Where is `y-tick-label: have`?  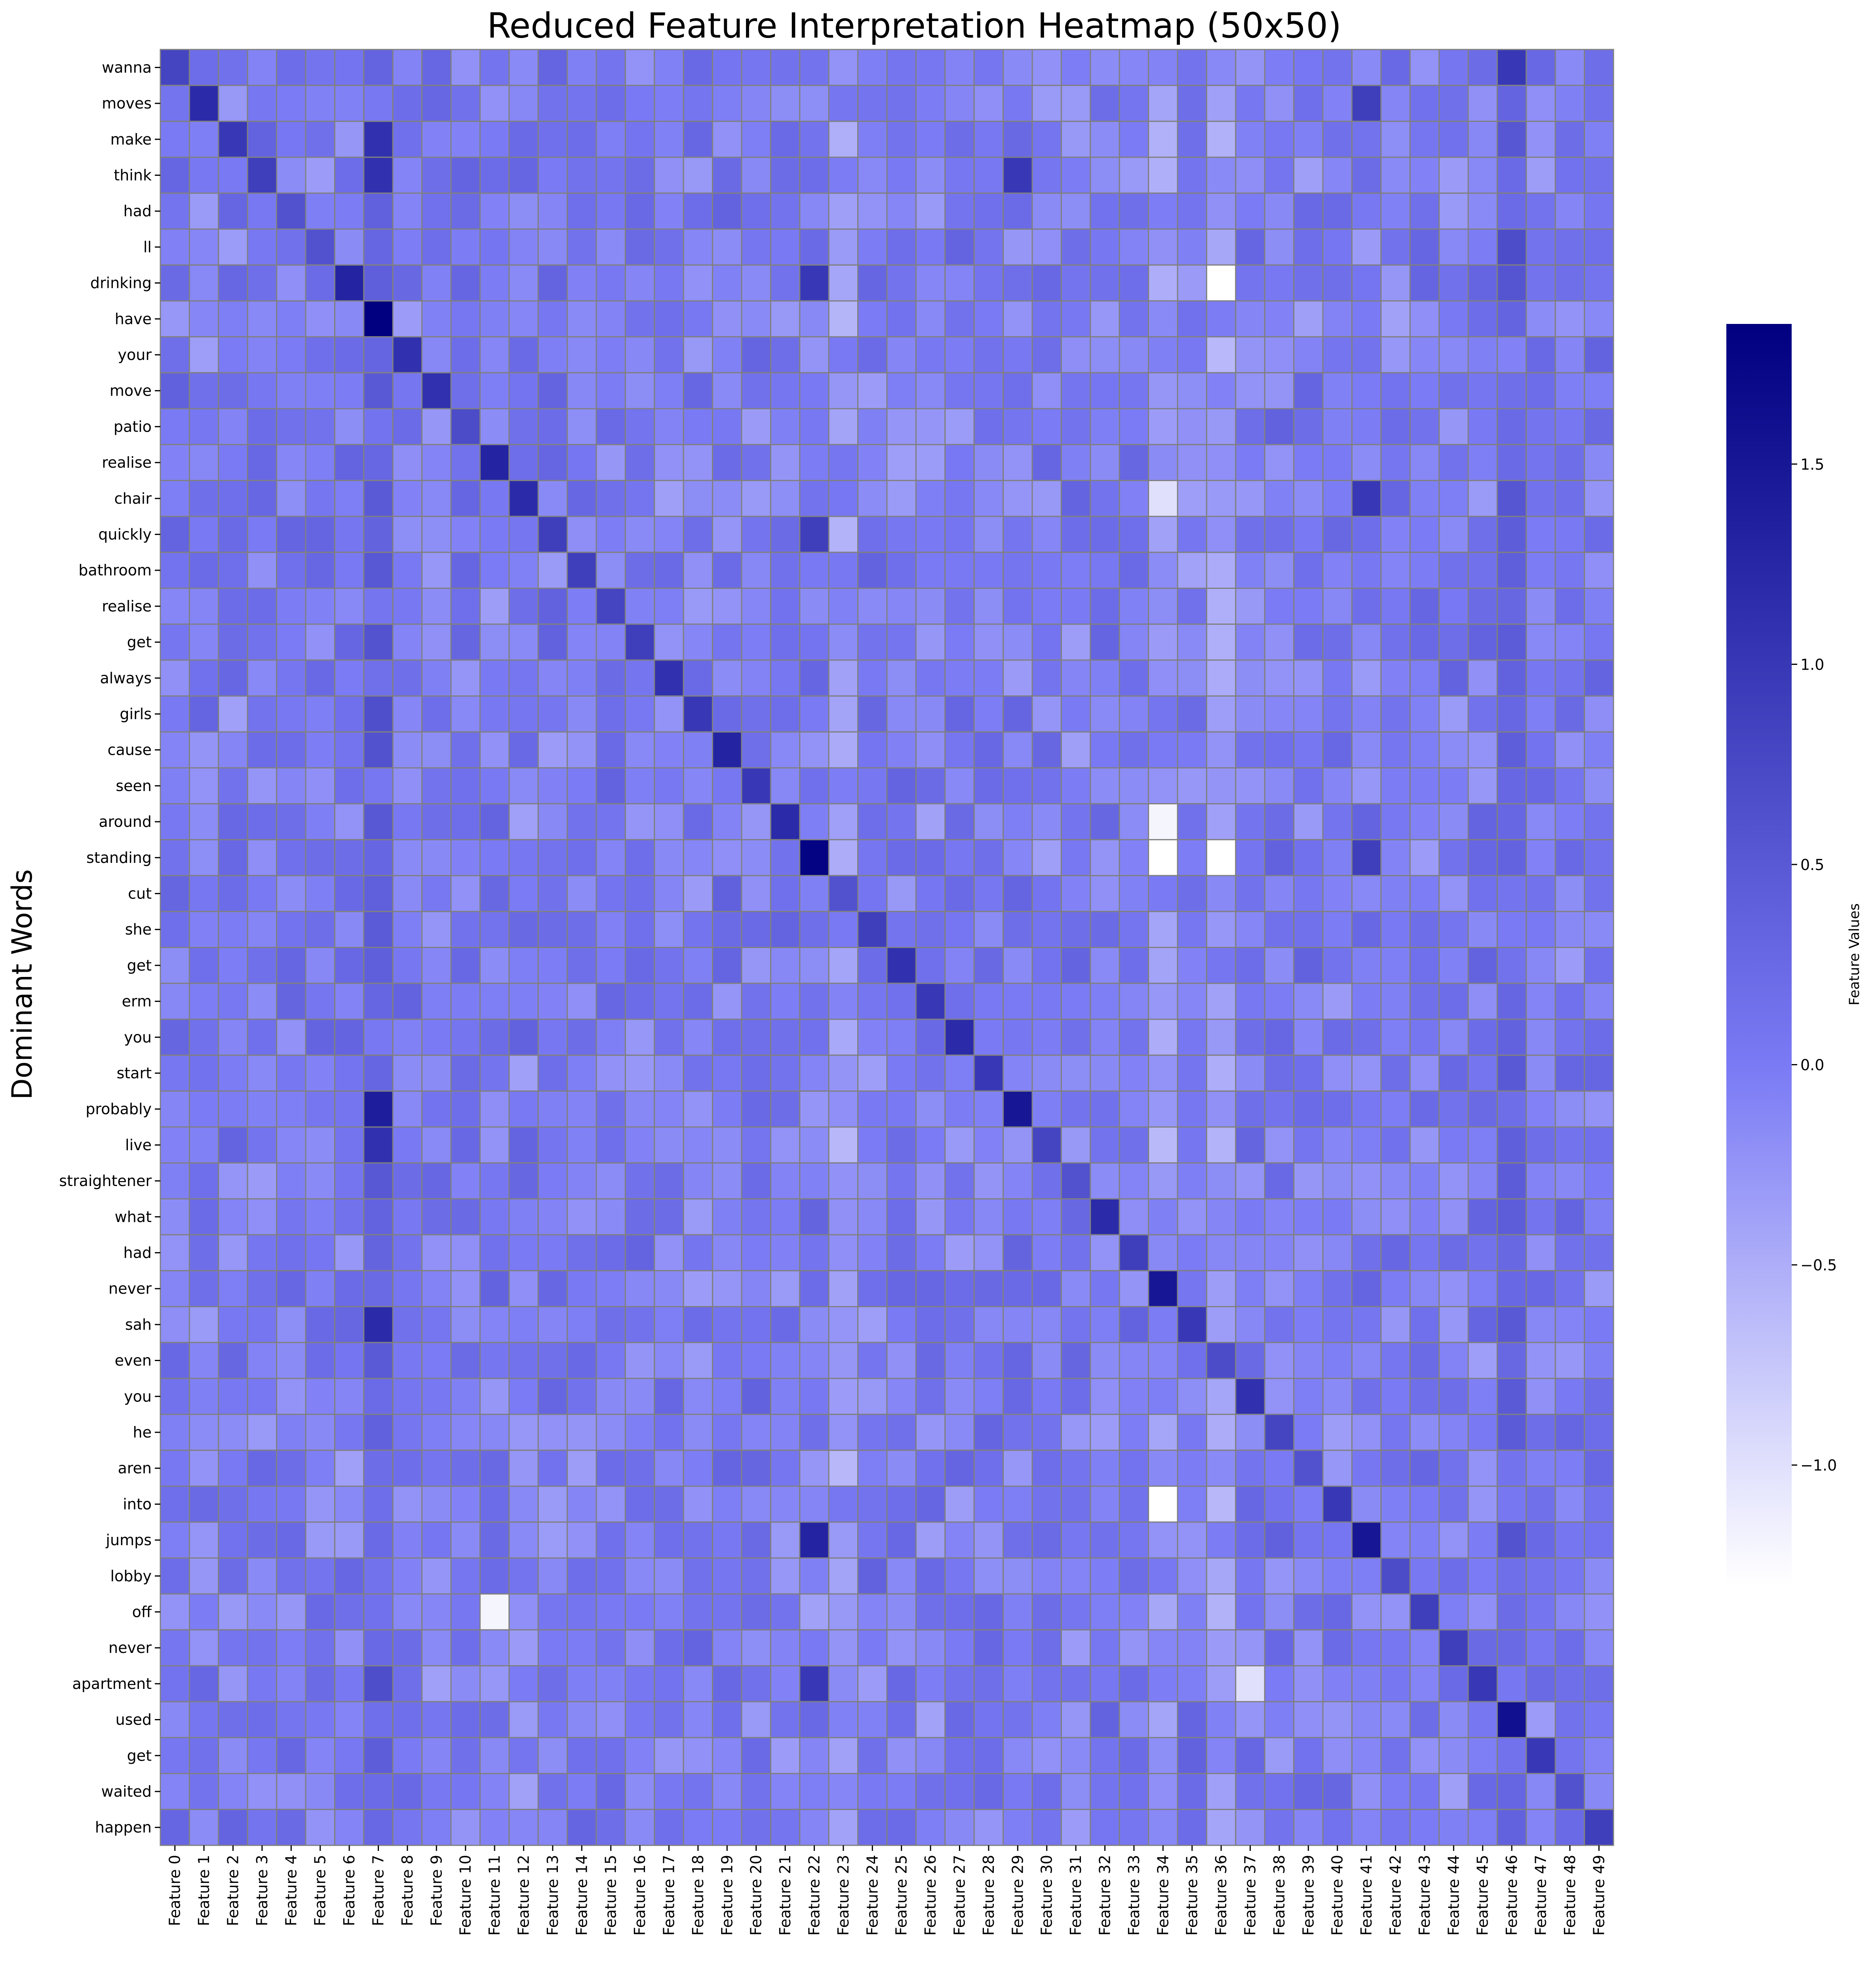 y-tick-label: have is located at coordinates (134, 318).